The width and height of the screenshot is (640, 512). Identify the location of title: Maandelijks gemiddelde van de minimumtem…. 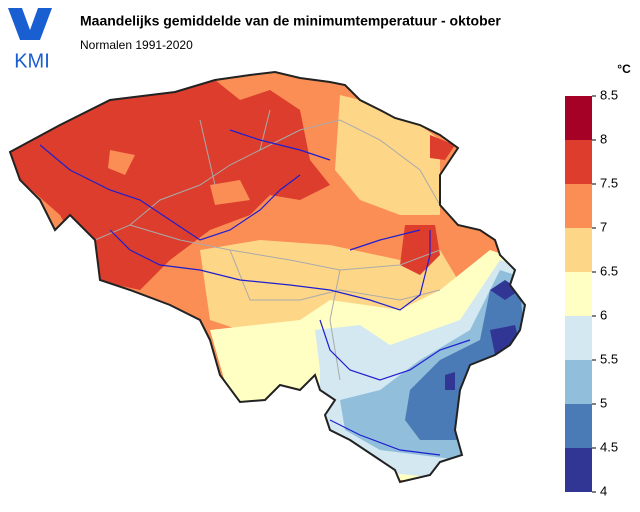
(290, 21).